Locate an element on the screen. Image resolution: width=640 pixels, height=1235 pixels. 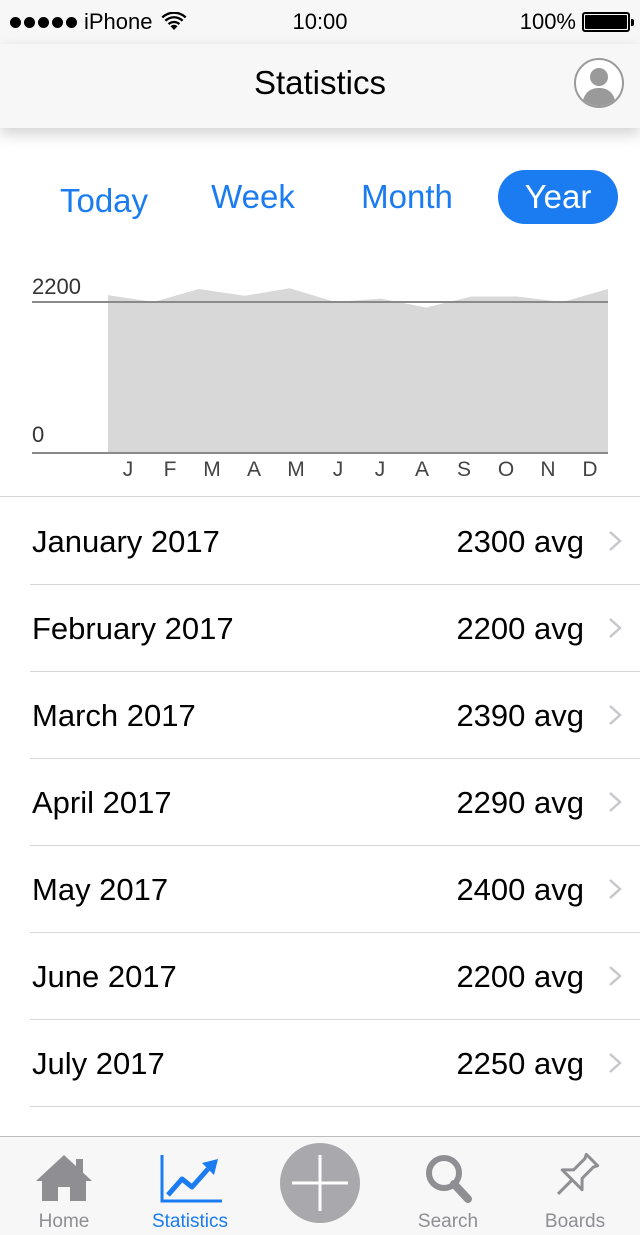
row-average: 2390 avg is located at coordinates (520, 715).